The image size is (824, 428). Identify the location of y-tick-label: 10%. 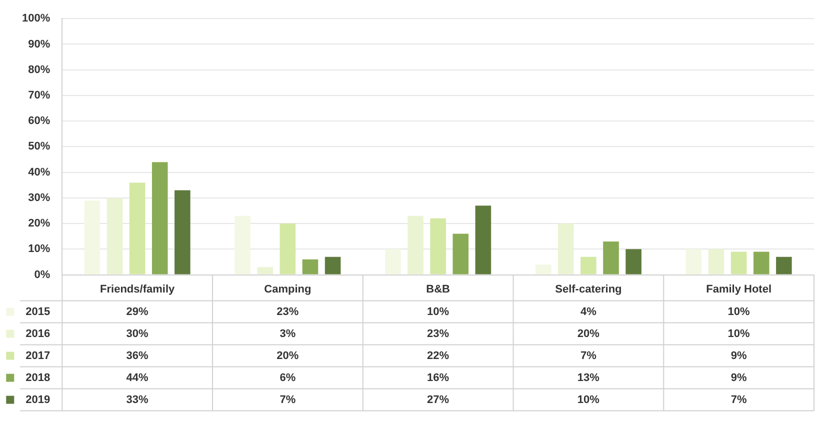
(39, 249).